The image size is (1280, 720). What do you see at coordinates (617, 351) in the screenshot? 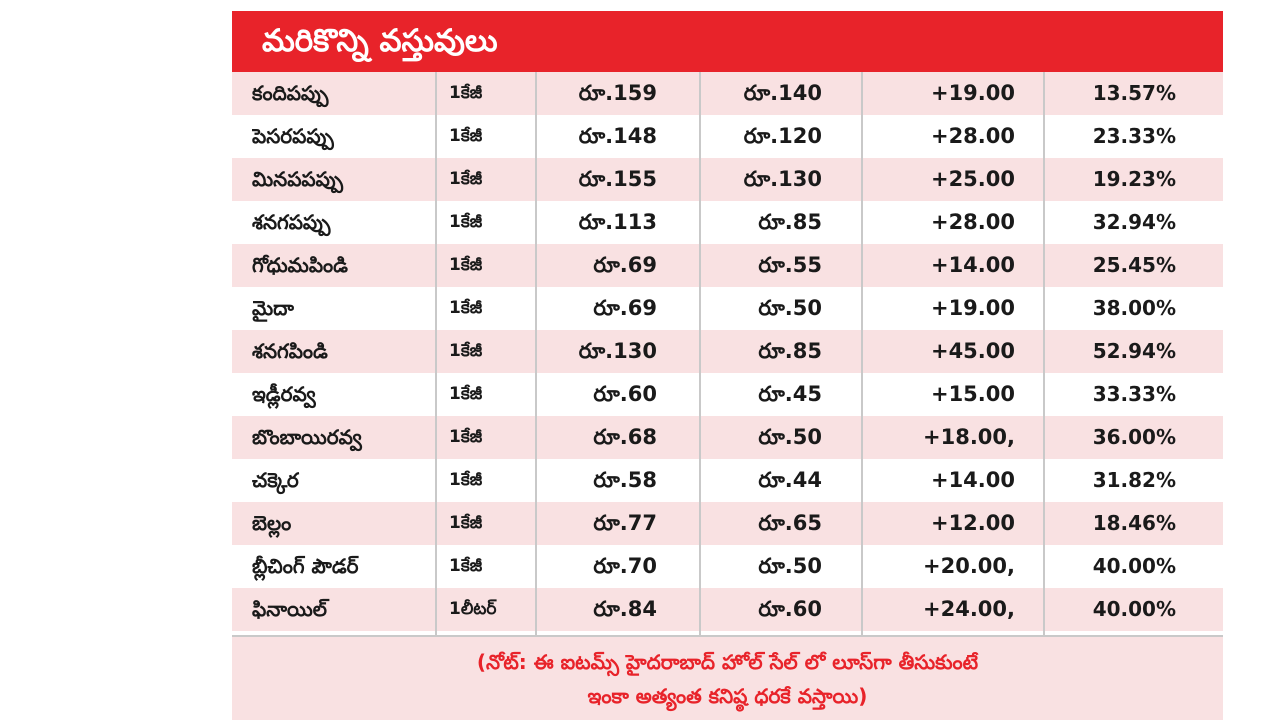
I see `current-price: రూ.130` at bounding box center [617, 351].